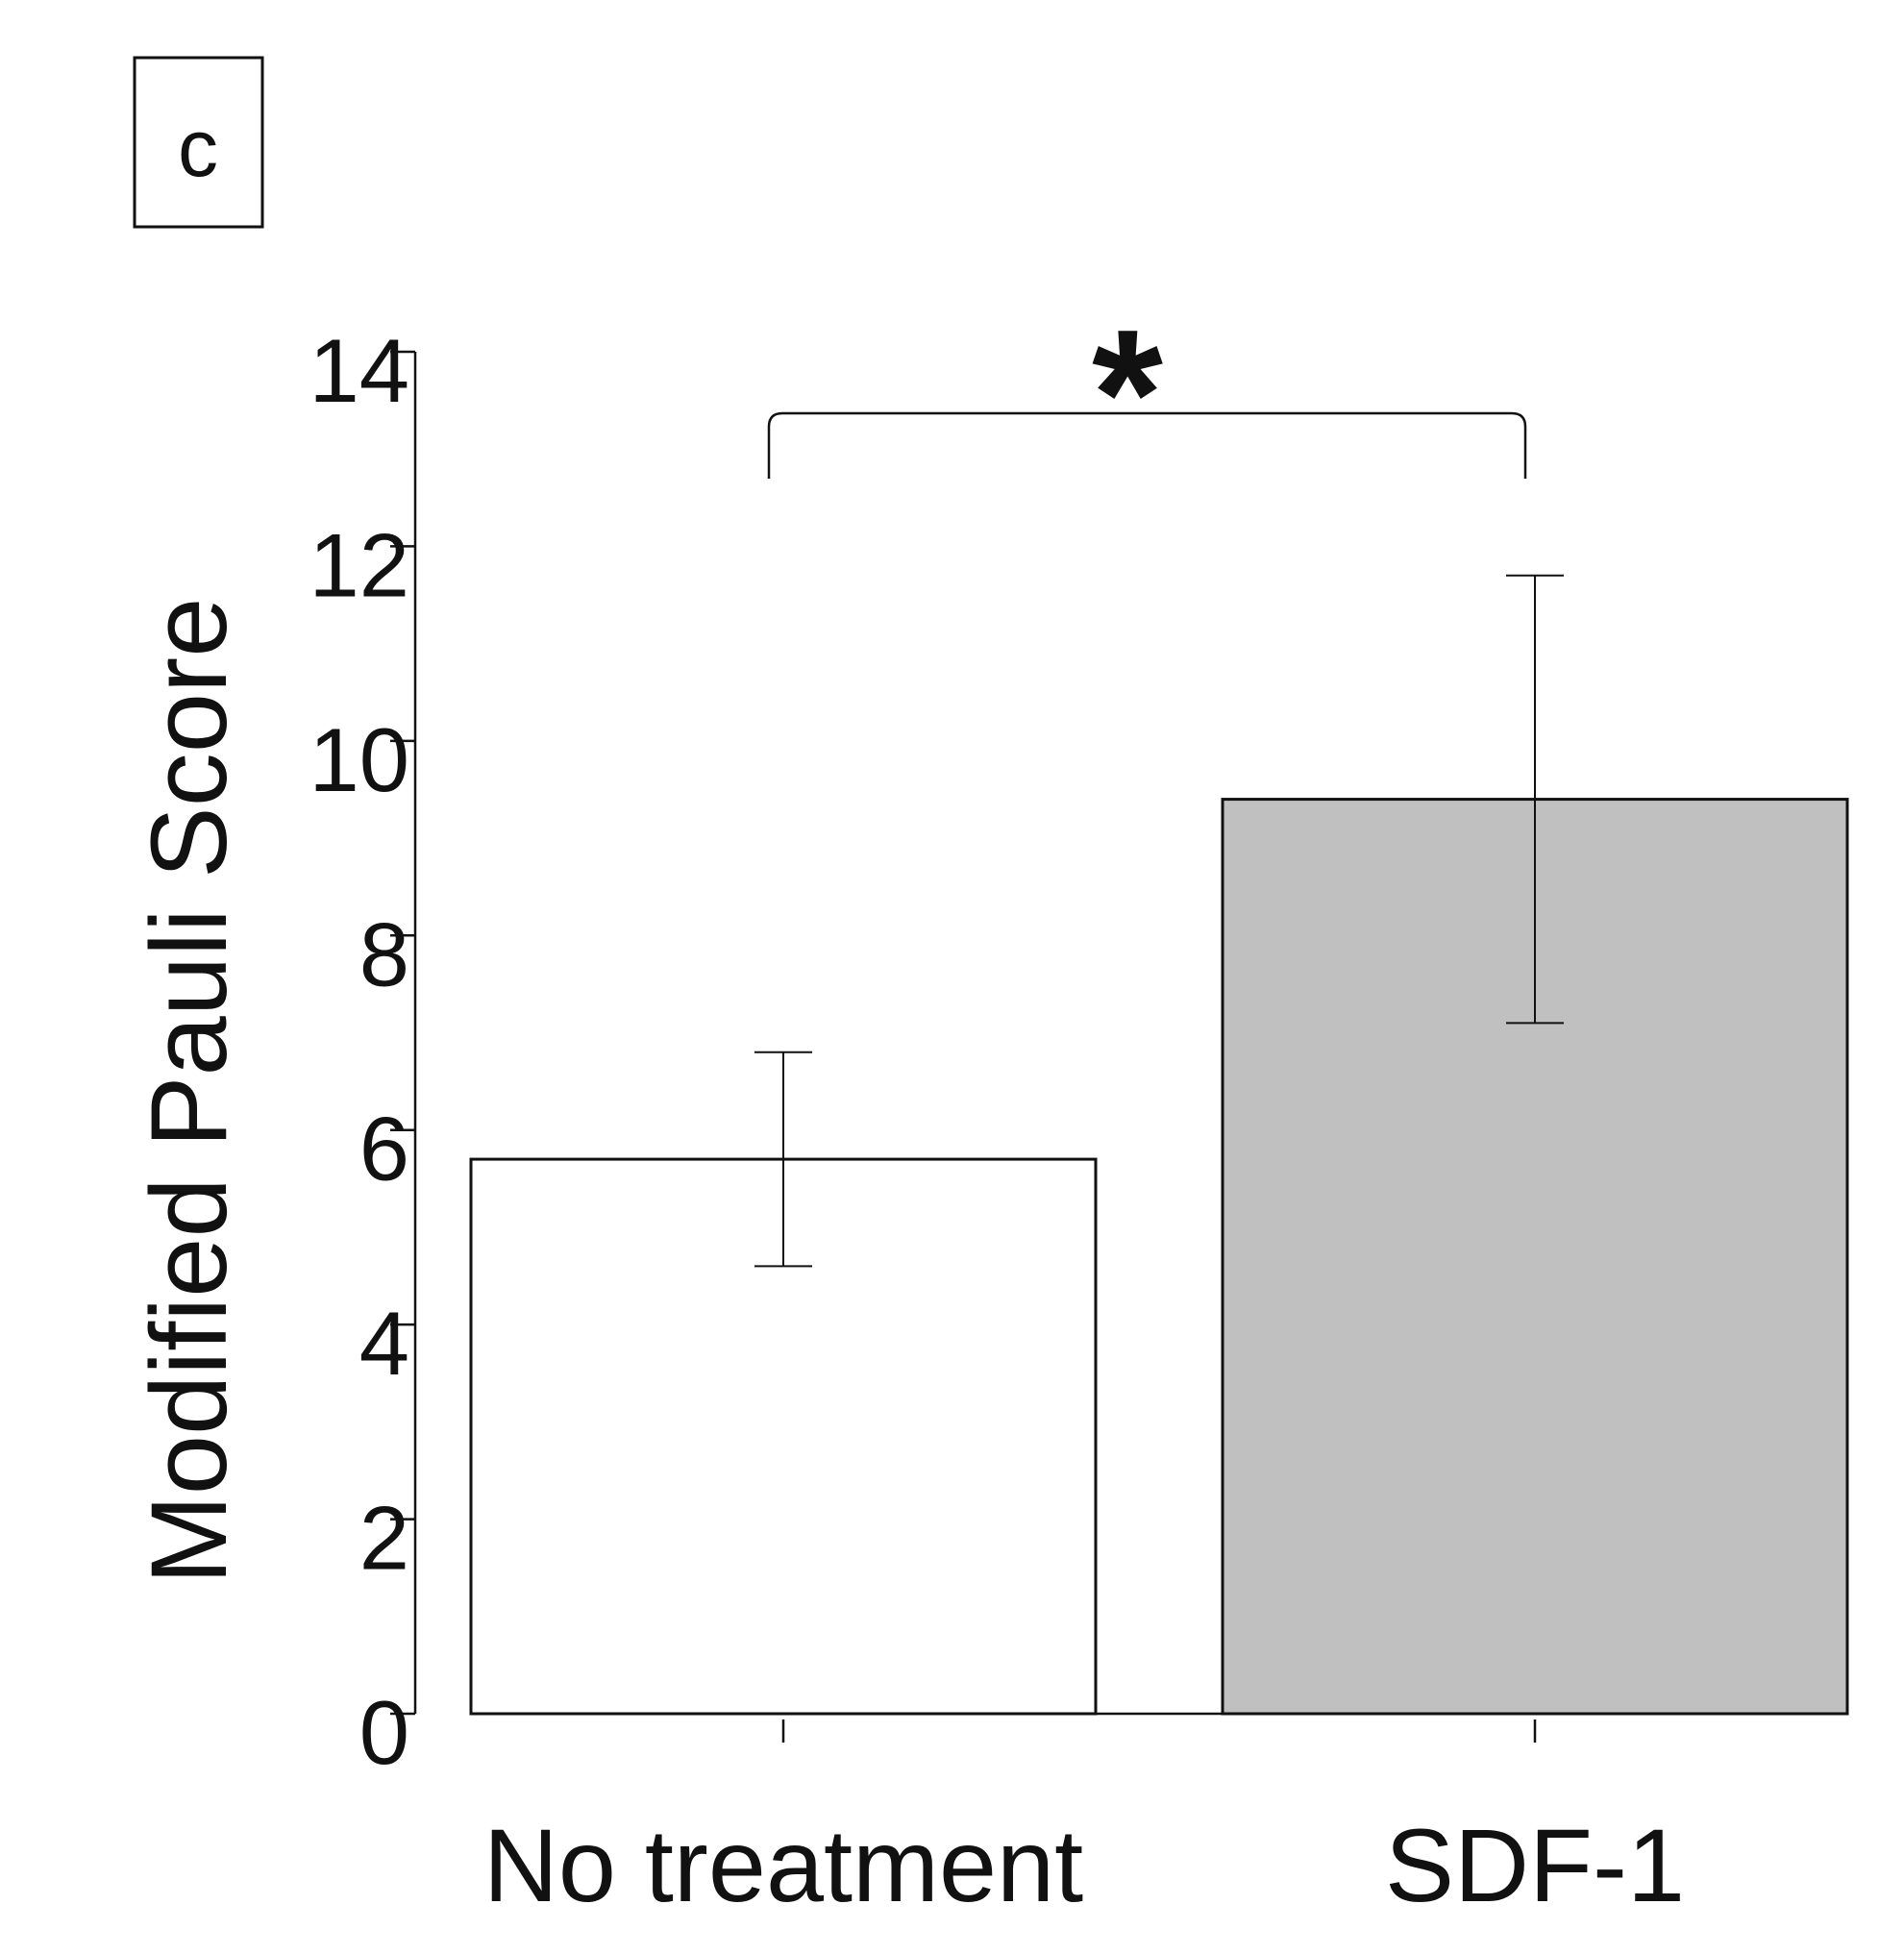 The image size is (1904, 1954). Describe the element at coordinates (783, 1865) in the screenshot. I see `x-category-label: No treatment` at that location.